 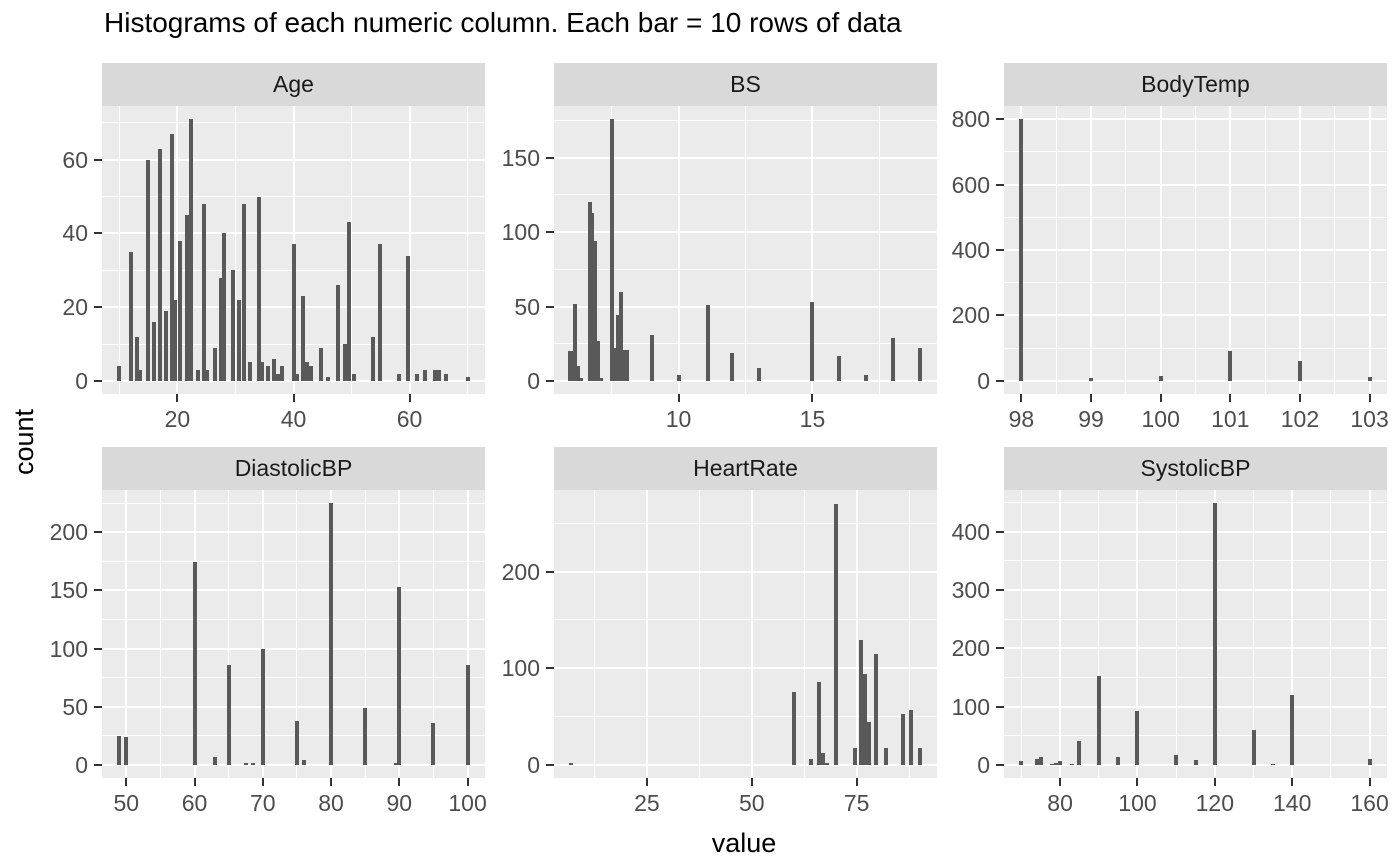 I want to click on x-tick-label: 20, so click(x=177, y=419).